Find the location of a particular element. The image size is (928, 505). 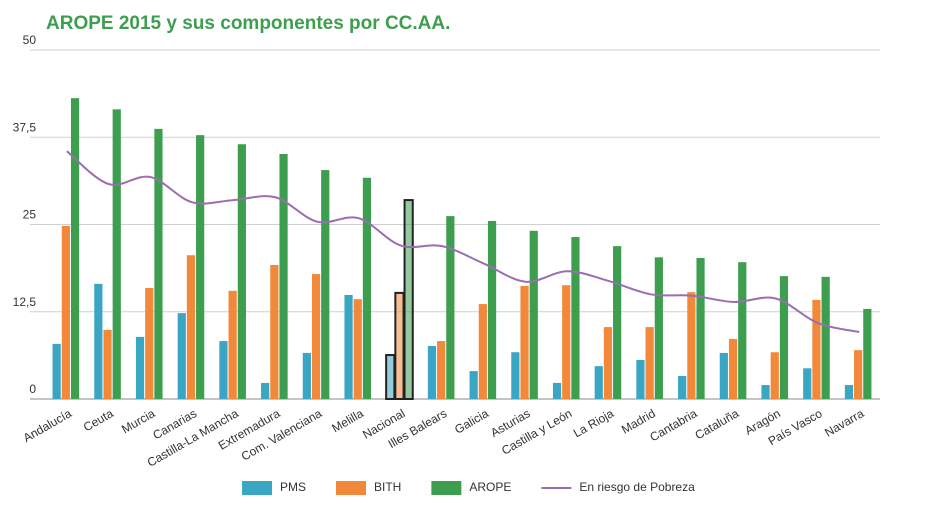

x-tick-label: Cantabria is located at coordinates (673, 425).